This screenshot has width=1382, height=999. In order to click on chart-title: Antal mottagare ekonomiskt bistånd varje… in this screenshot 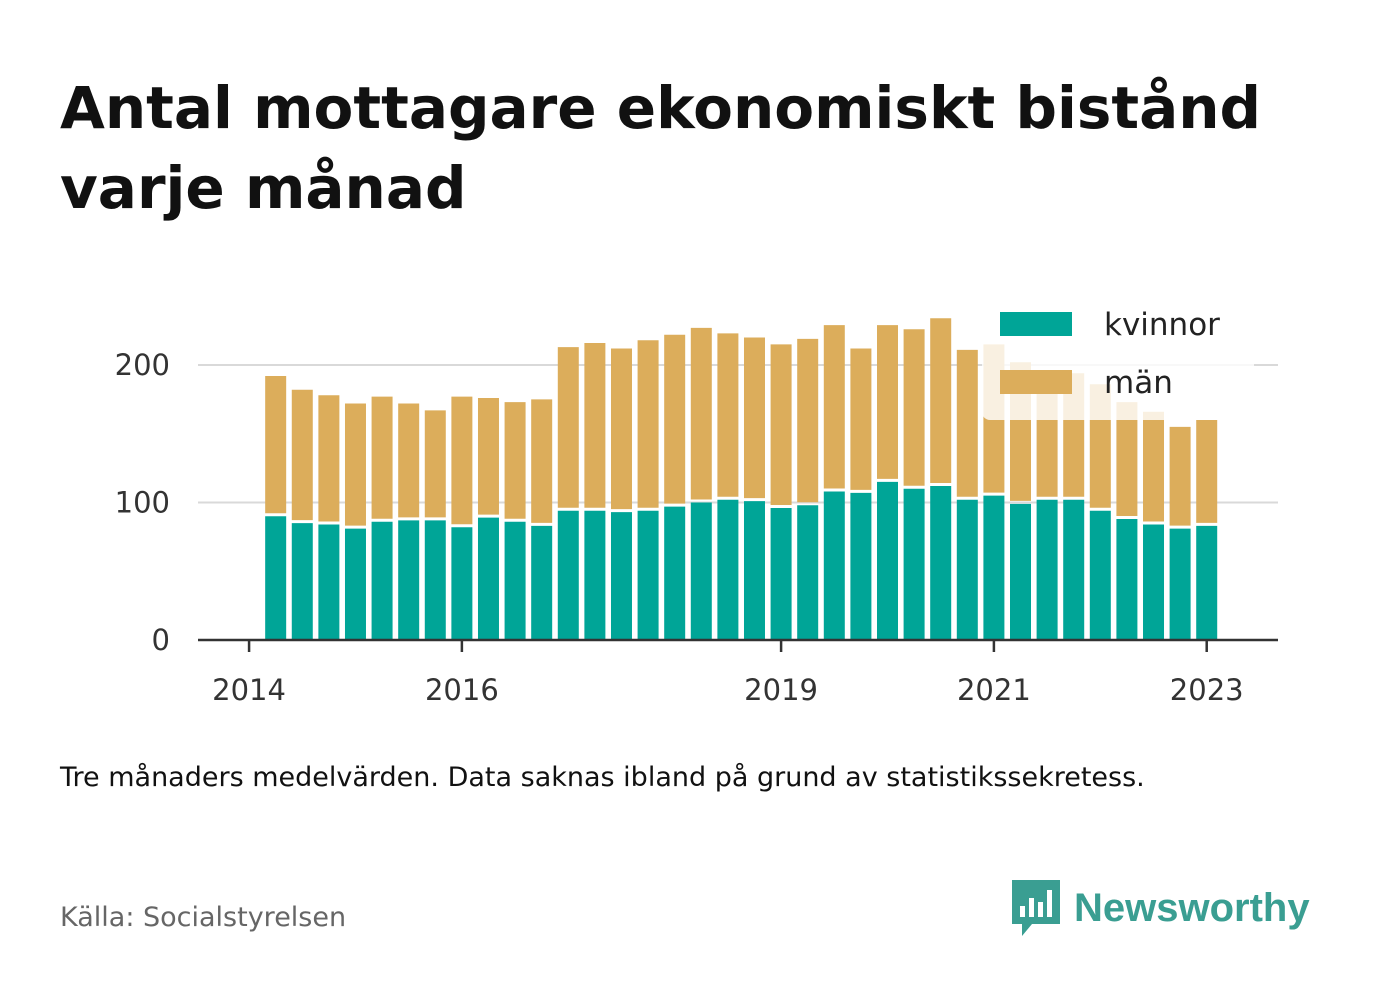, I will do `click(661, 148)`.